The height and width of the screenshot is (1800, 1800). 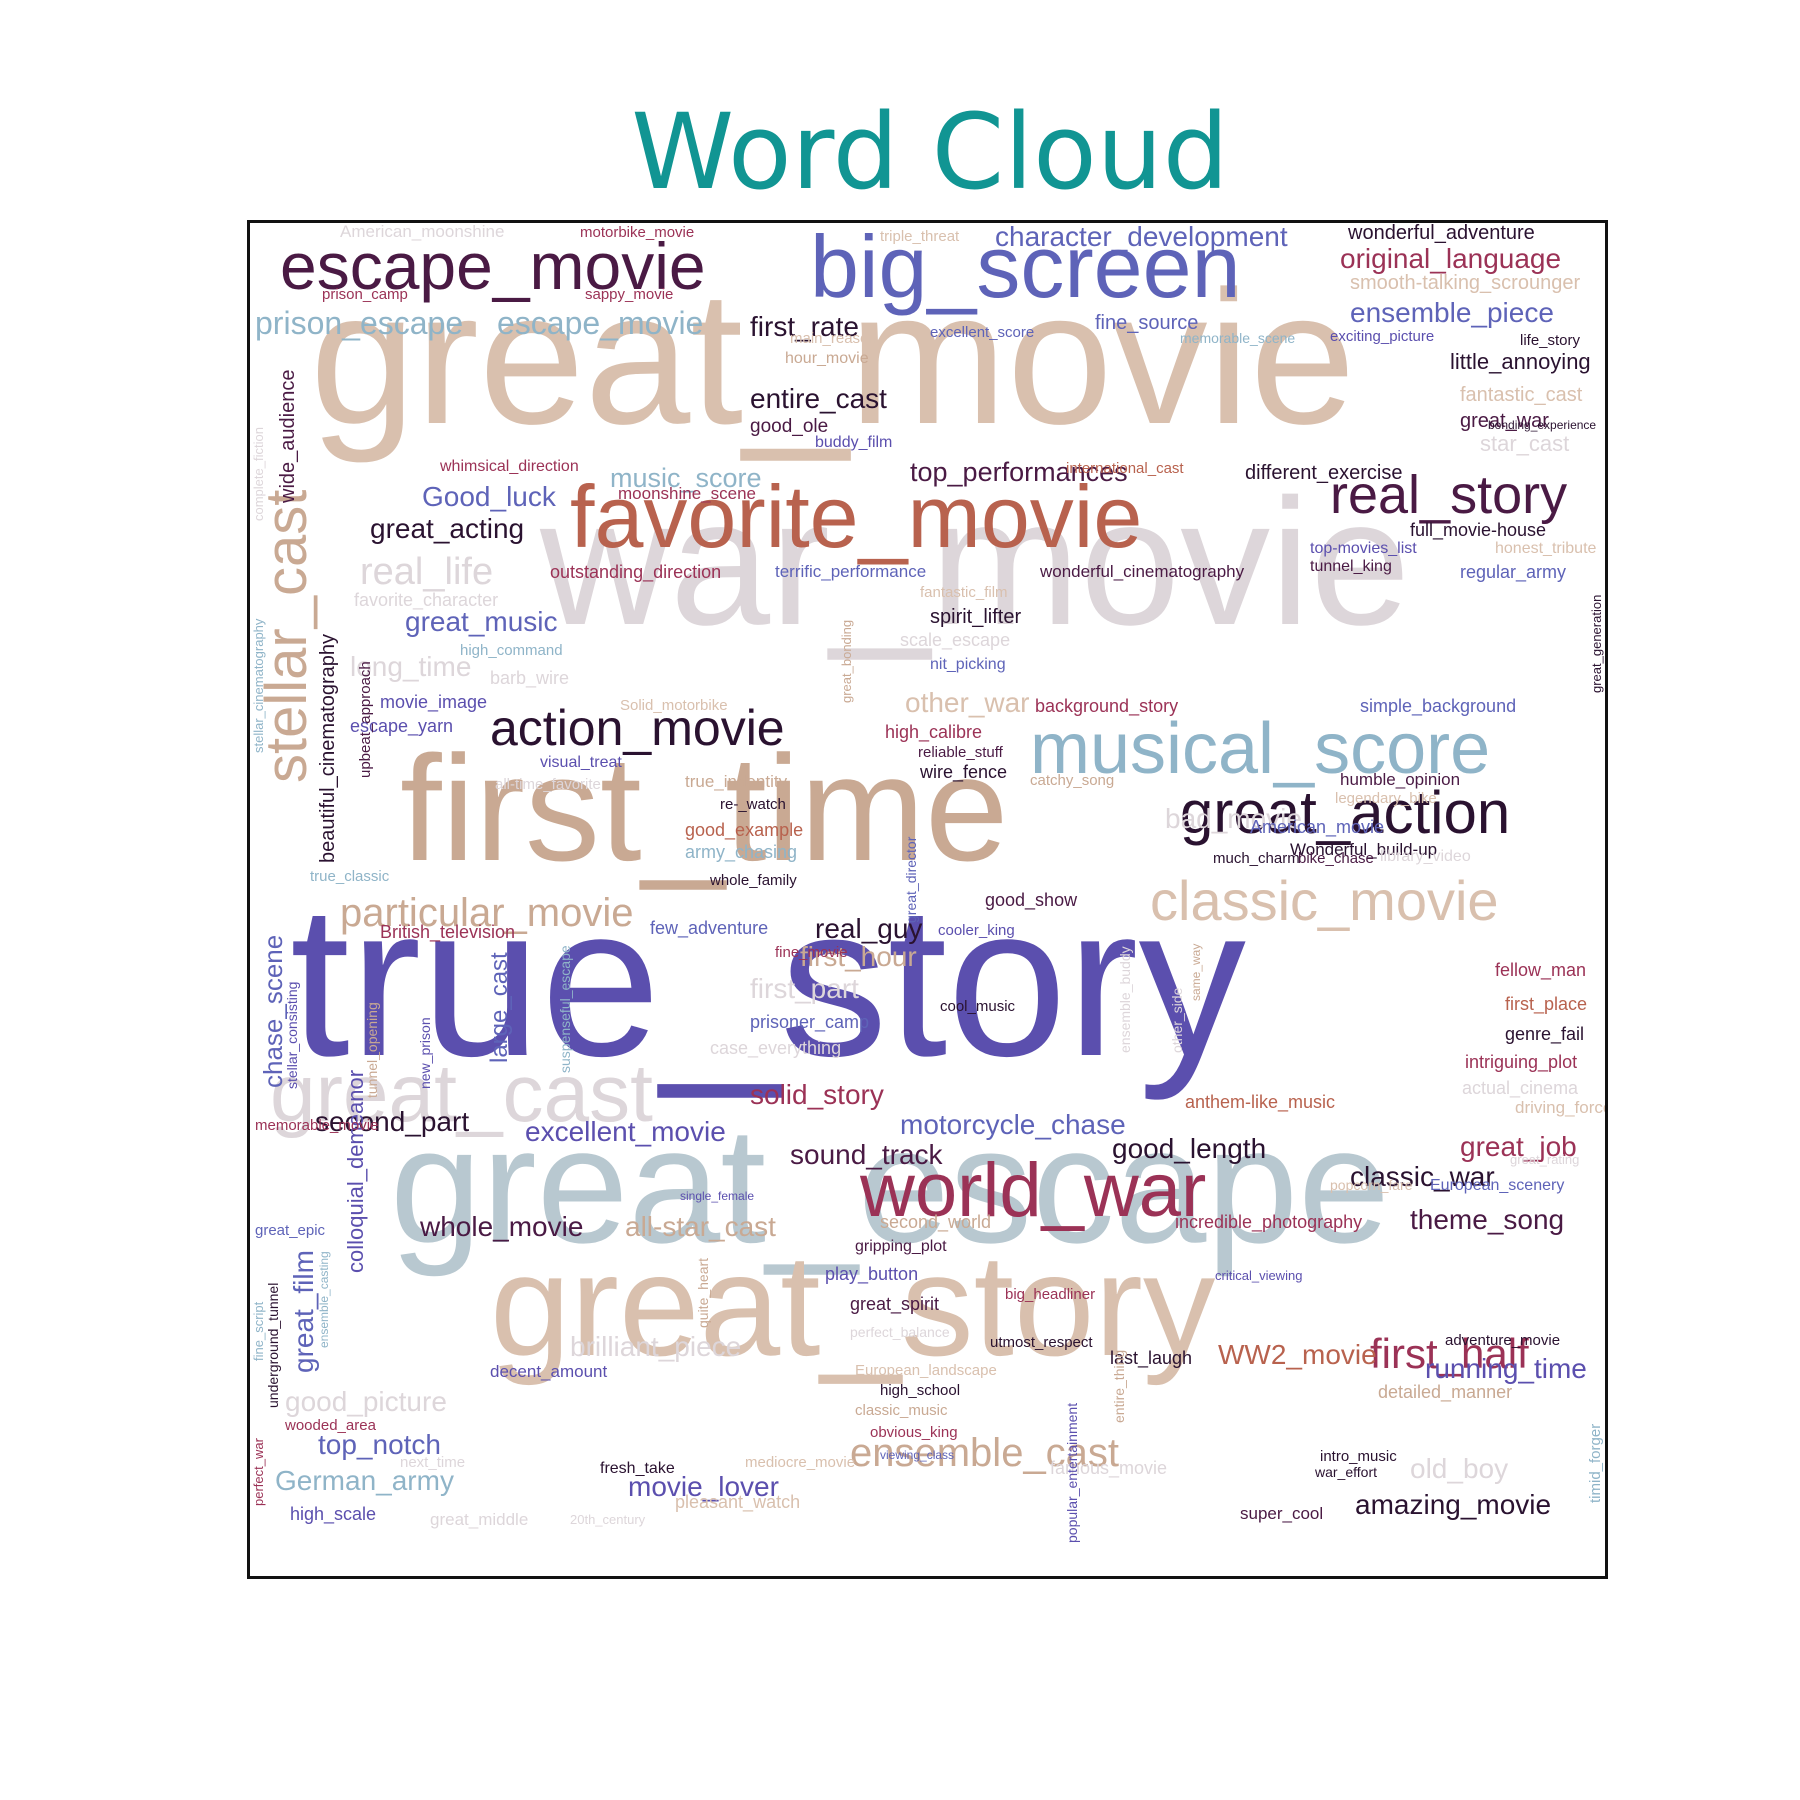 I want to click on word: barb_wire, so click(x=530, y=678).